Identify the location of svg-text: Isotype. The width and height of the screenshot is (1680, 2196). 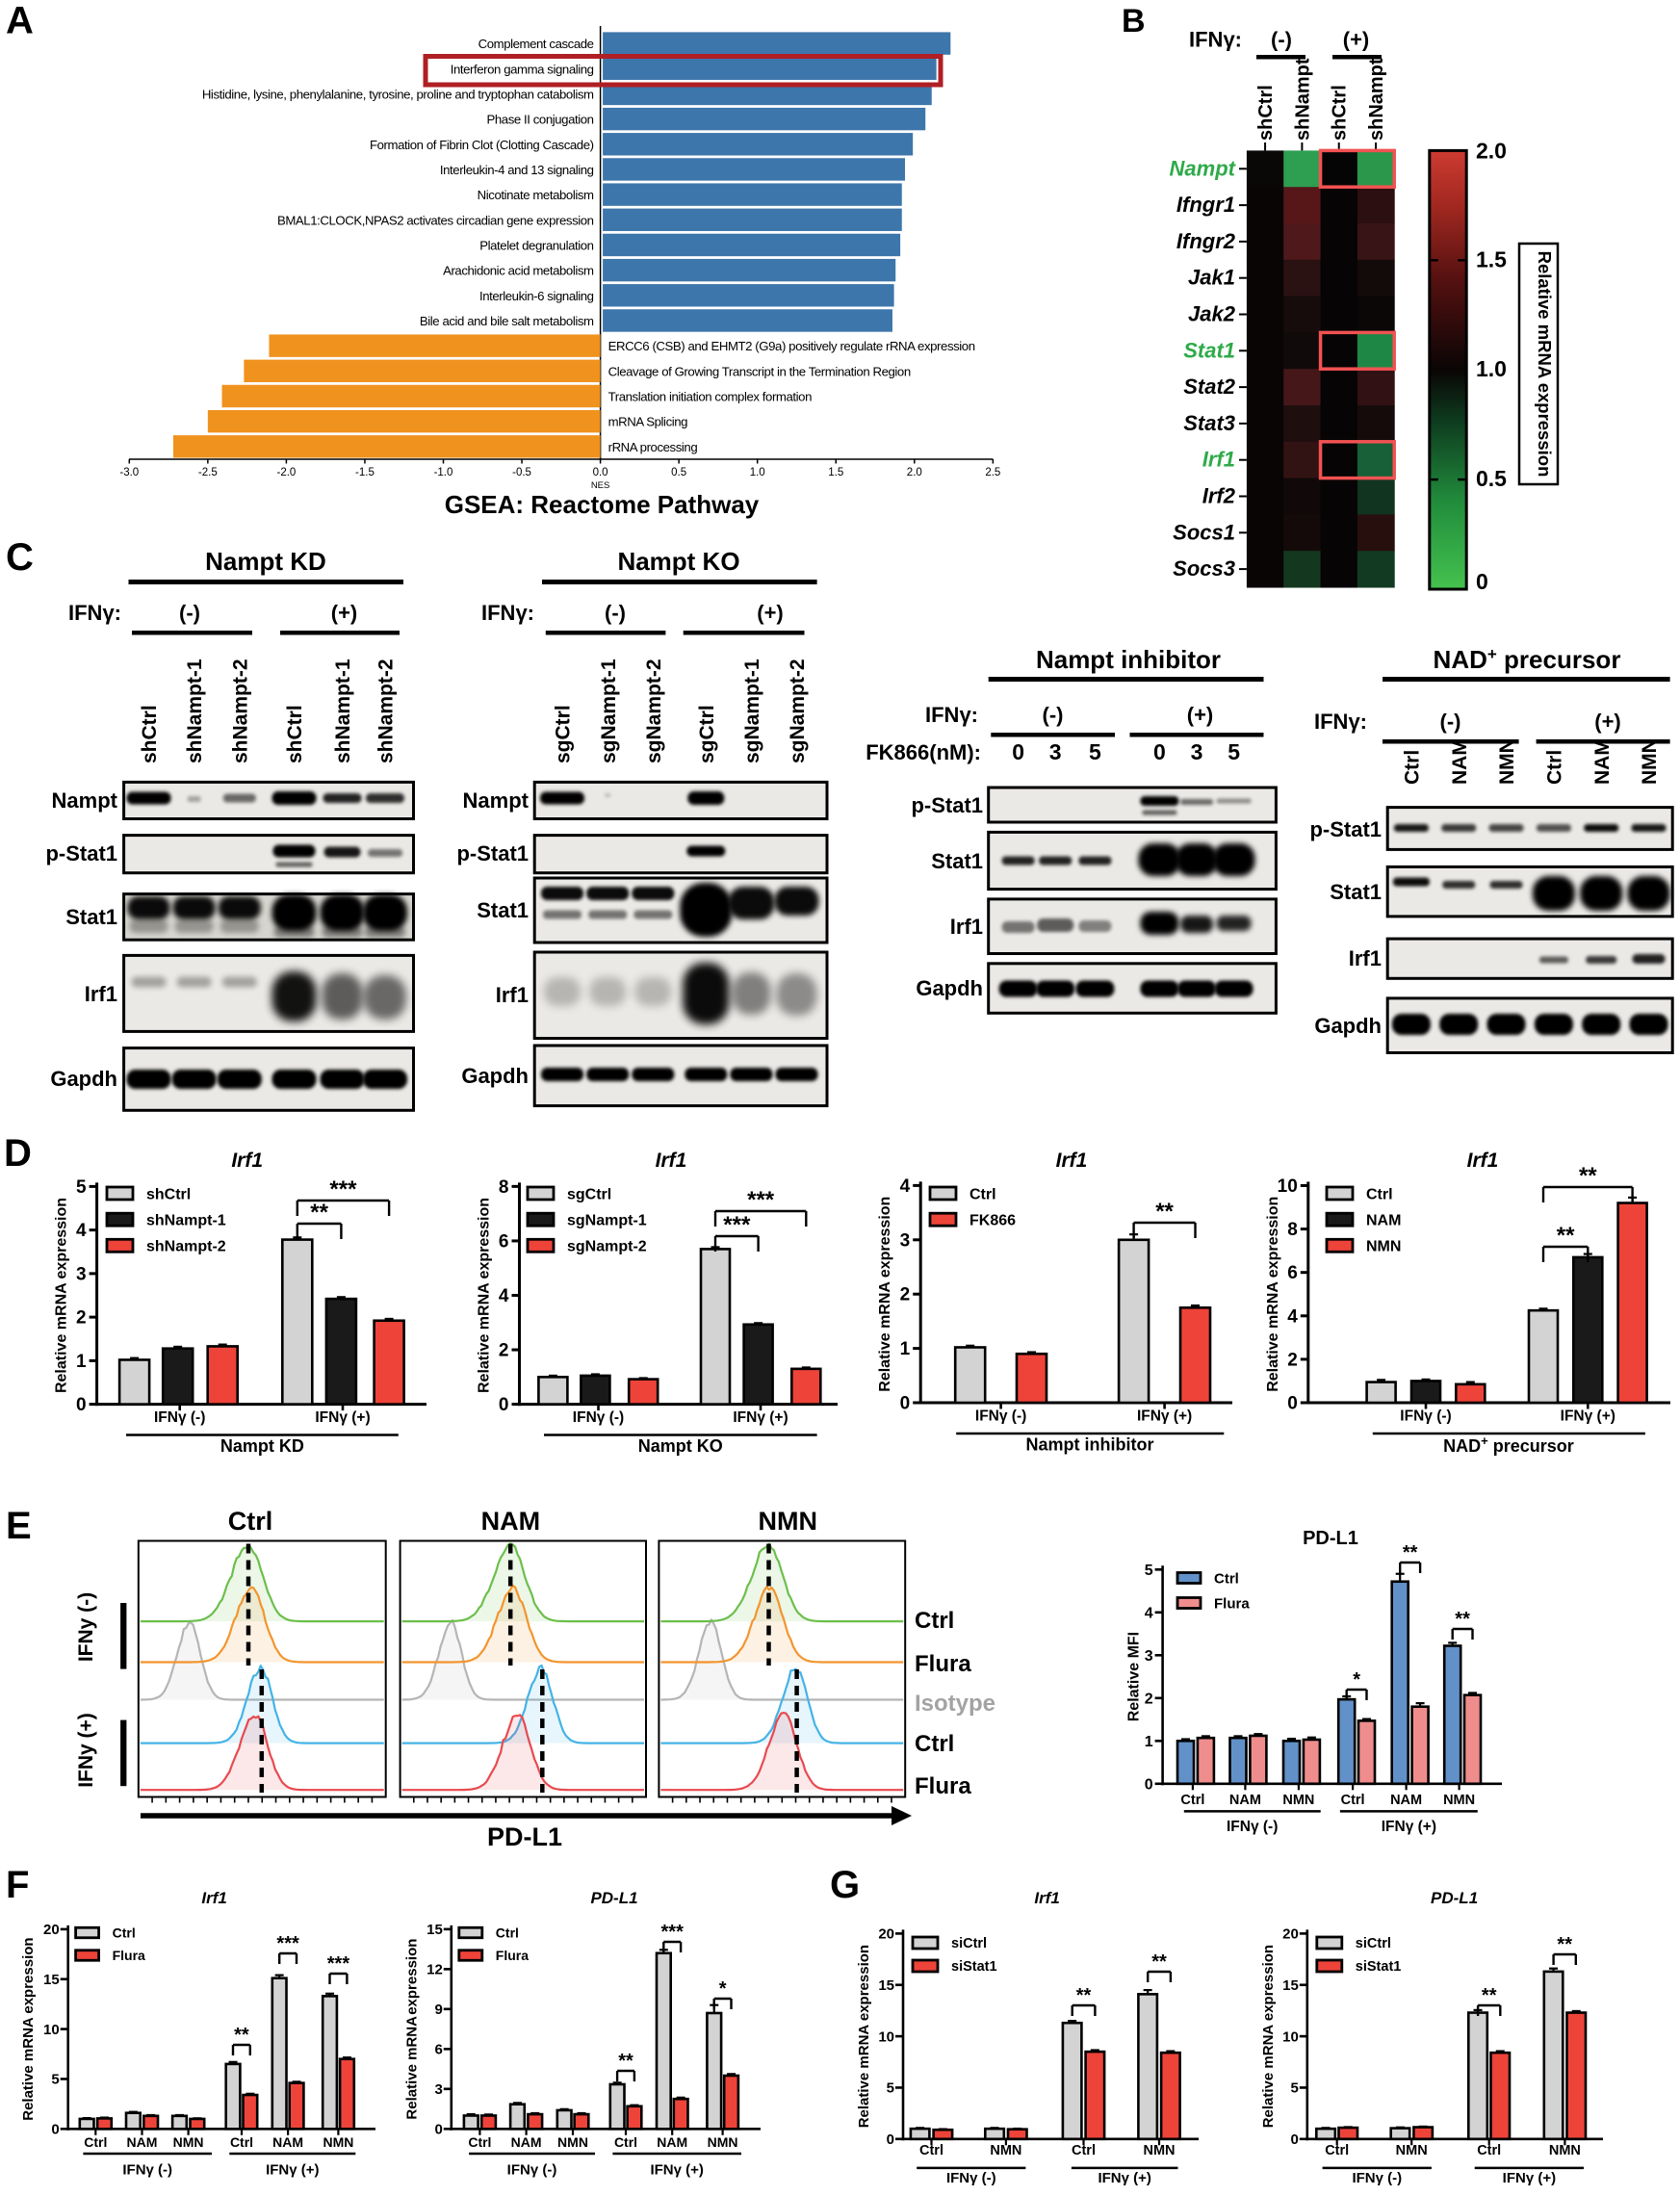
(955, 1704).